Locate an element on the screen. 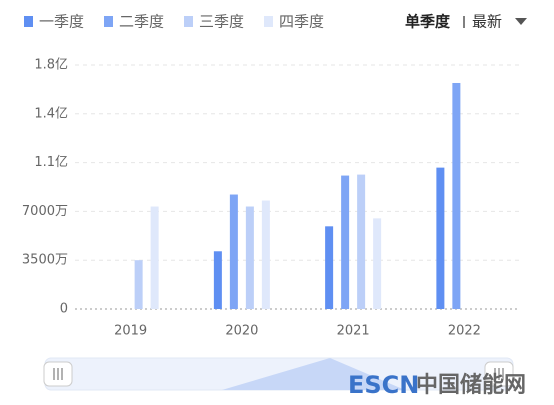  x-tick-label: 2021 is located at coordinates (353, 331).